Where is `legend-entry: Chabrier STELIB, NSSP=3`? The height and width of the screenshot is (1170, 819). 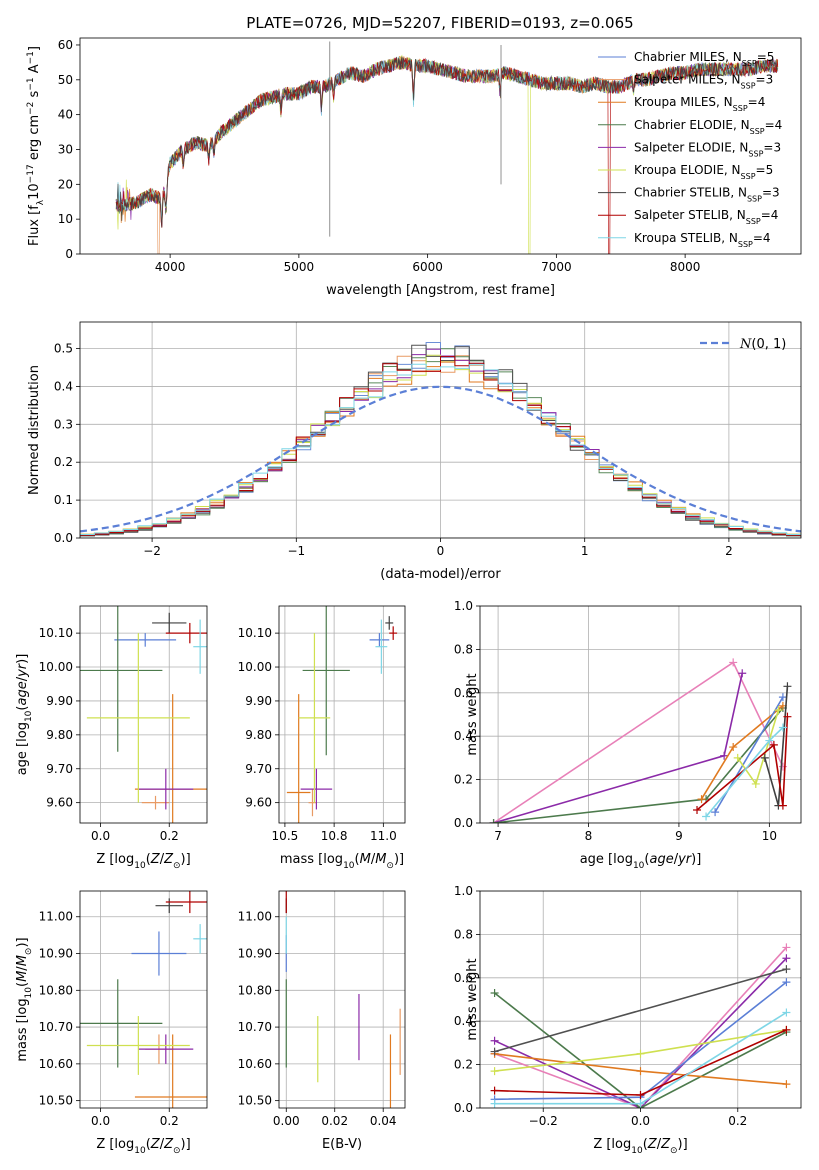 legend-entry: Chabrier STELIB, NSSP=3 is located at coordinates (707, 195).